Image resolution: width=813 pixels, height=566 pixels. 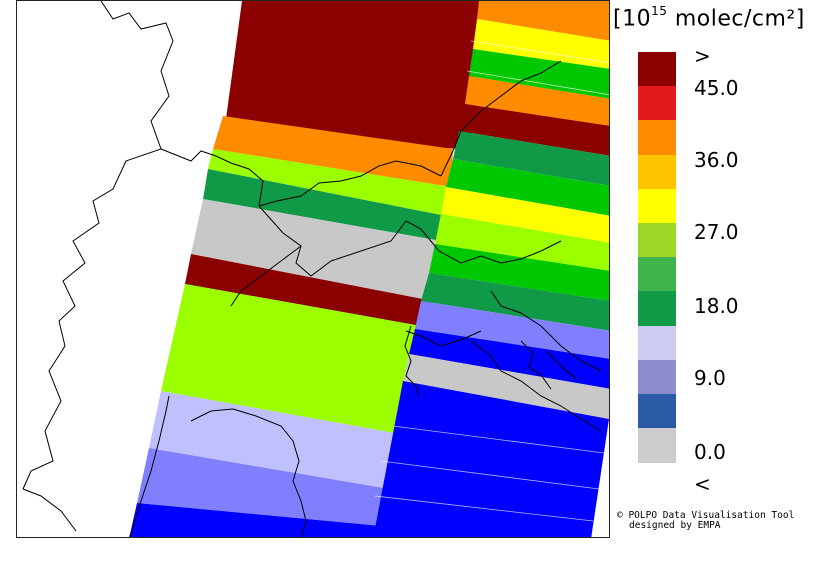 I want to click on credit-line-2: designed by EMPA, so click(x=675, y=525).